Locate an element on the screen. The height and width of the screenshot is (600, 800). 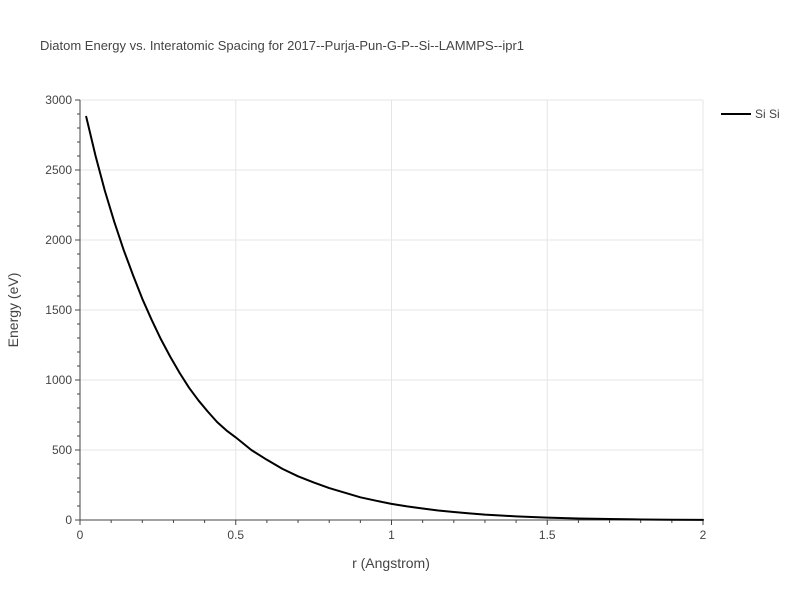
y-tick-label: 0 is located at coordinates (68, 520).